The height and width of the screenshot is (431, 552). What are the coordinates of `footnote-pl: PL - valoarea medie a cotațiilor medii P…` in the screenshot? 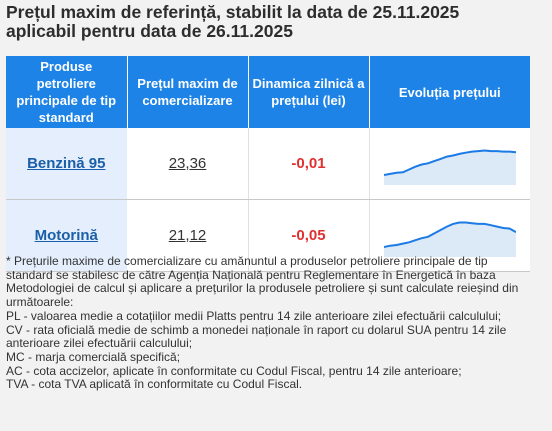 It's located at (254, 315).